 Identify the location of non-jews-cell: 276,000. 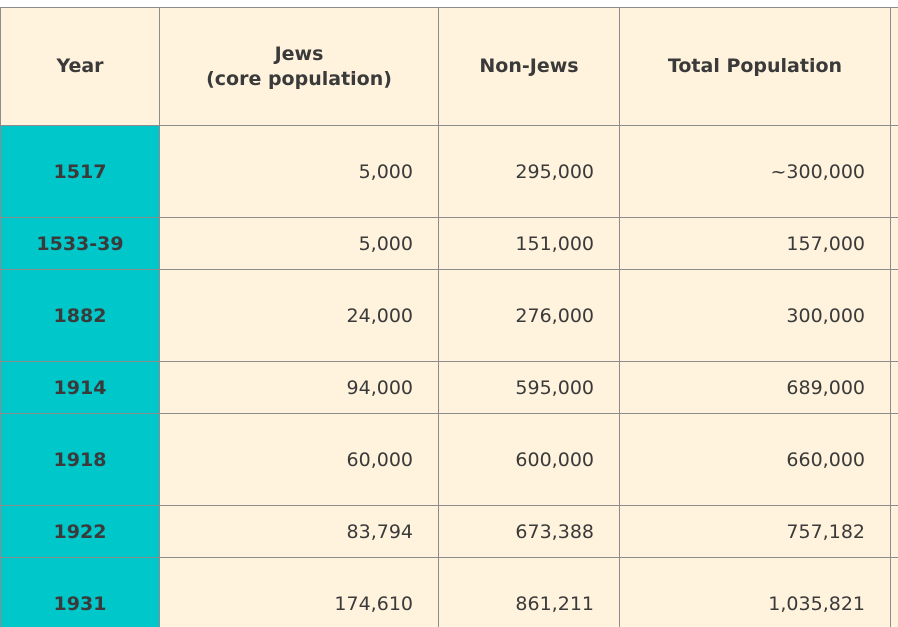
(529, 315).